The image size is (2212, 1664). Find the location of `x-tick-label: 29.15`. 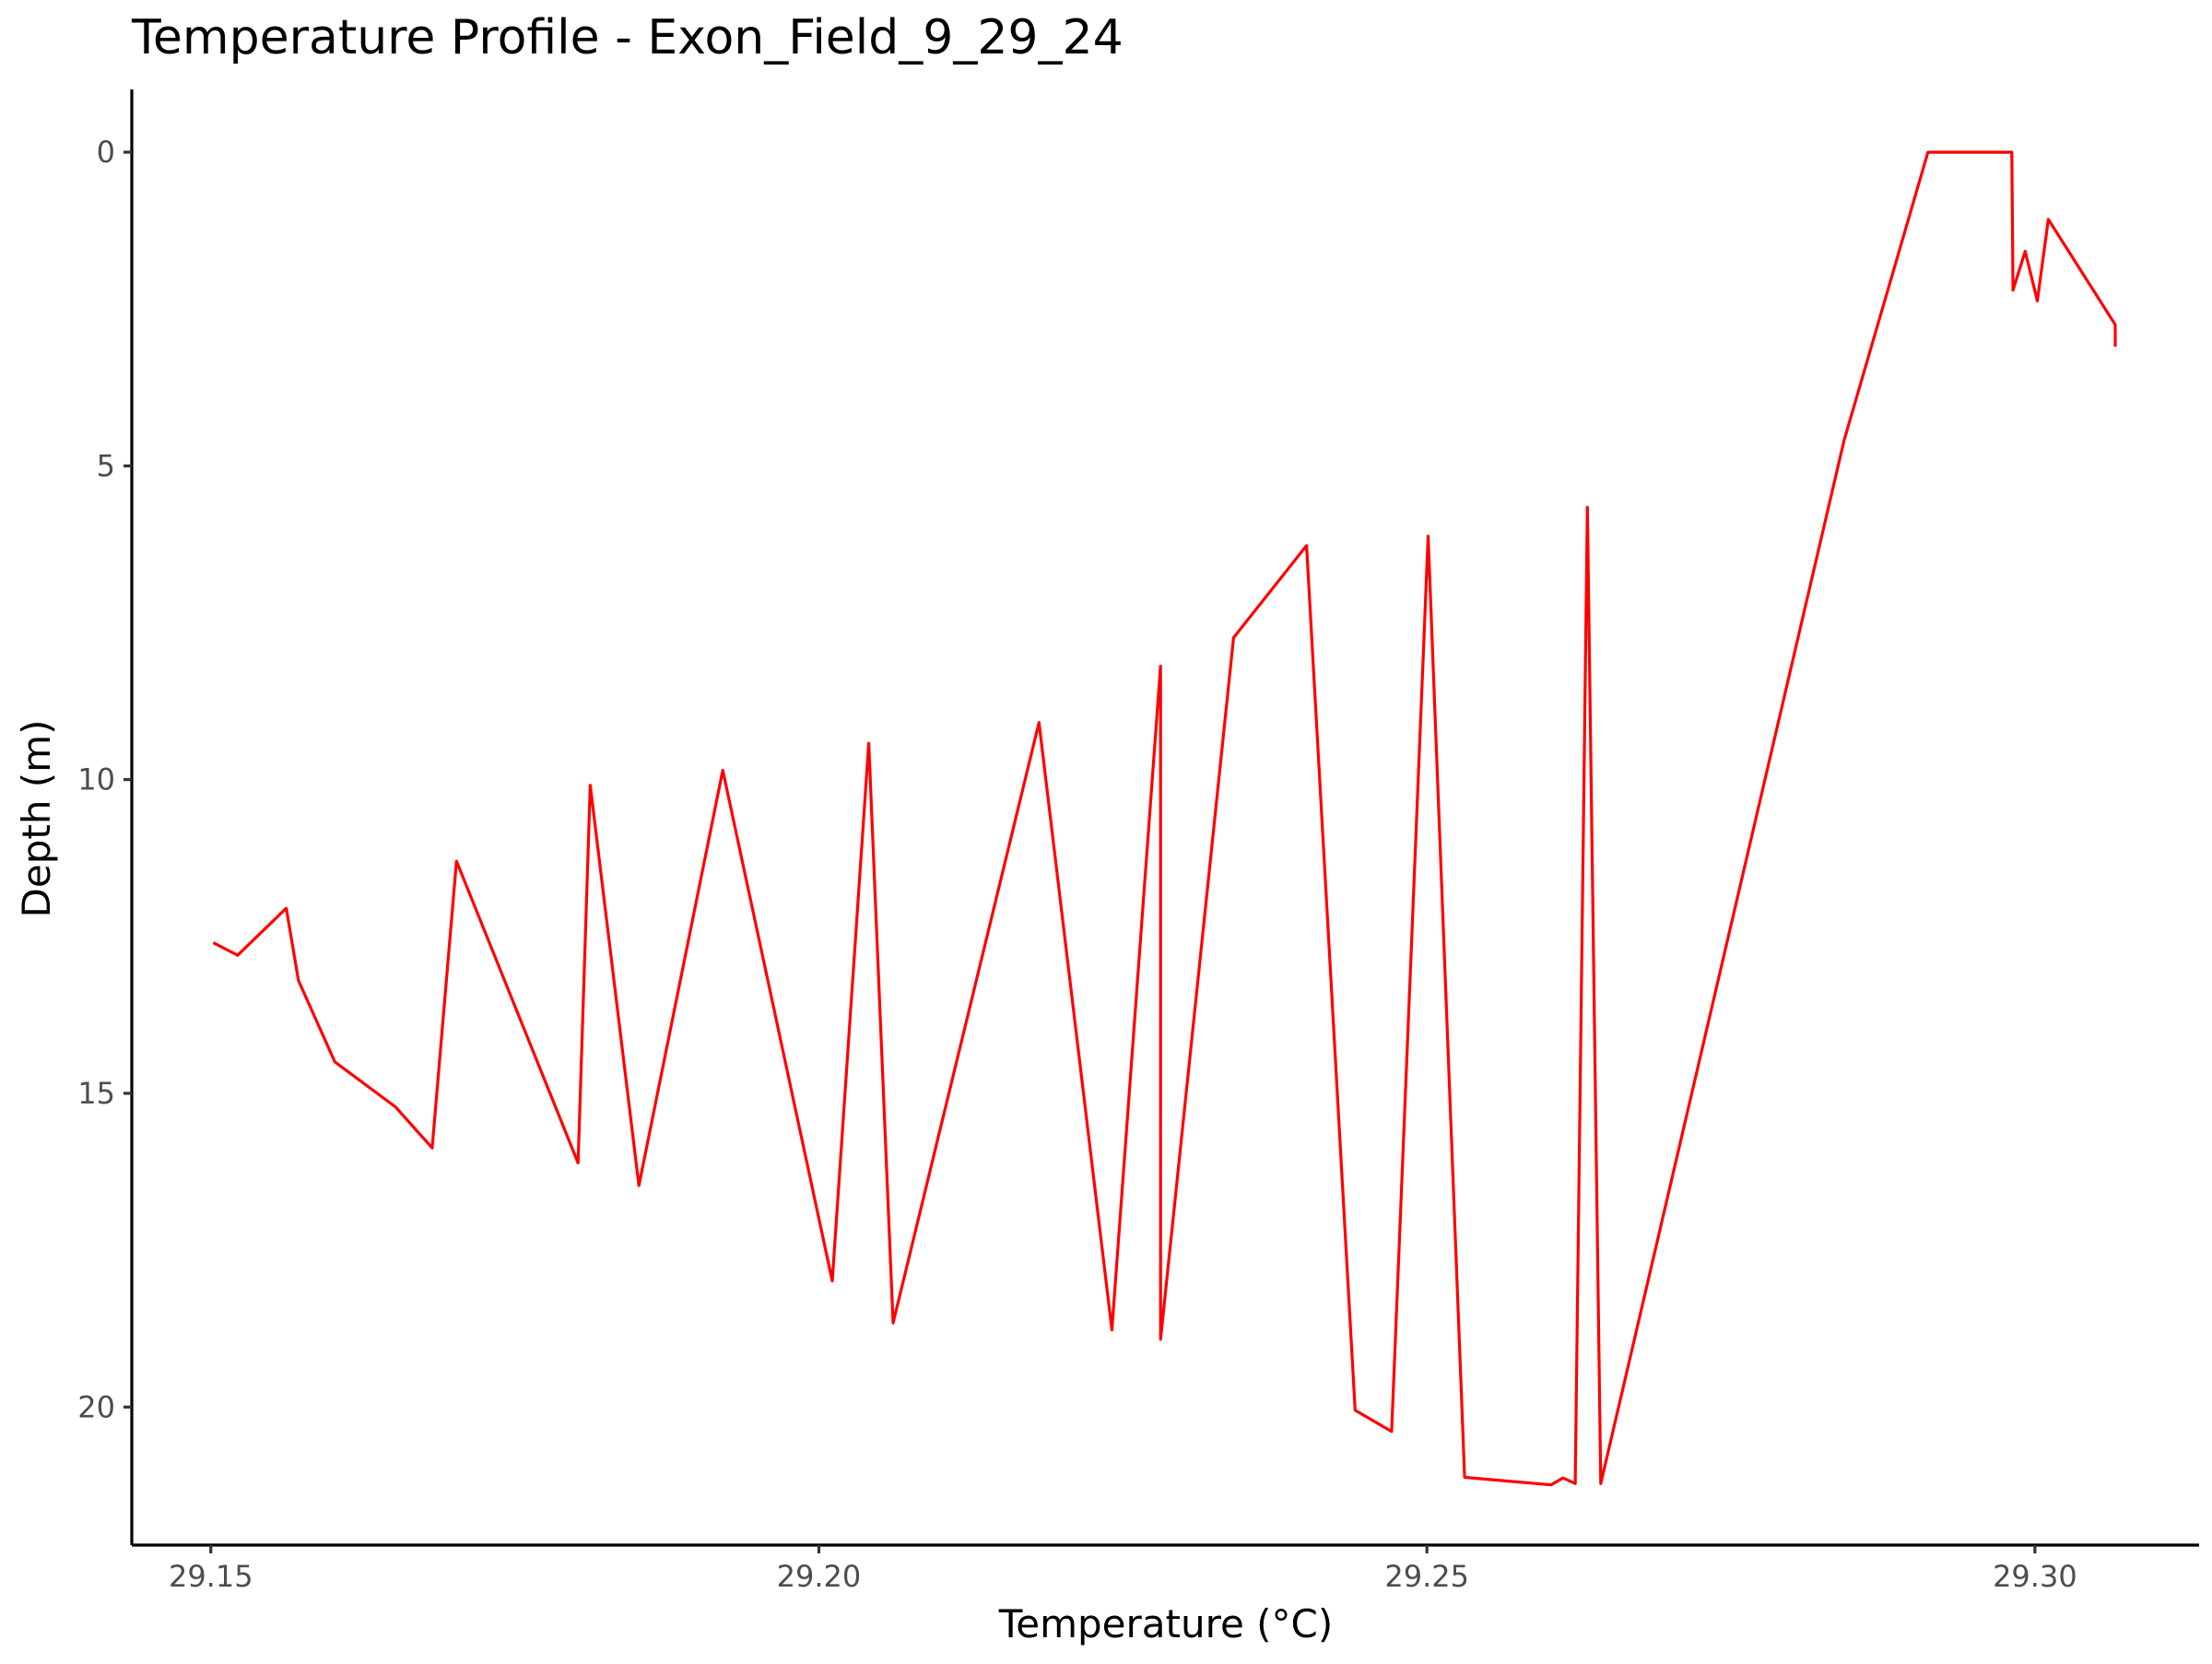

x-tick-label: 29.15 is located at coordinates (211, 1576).